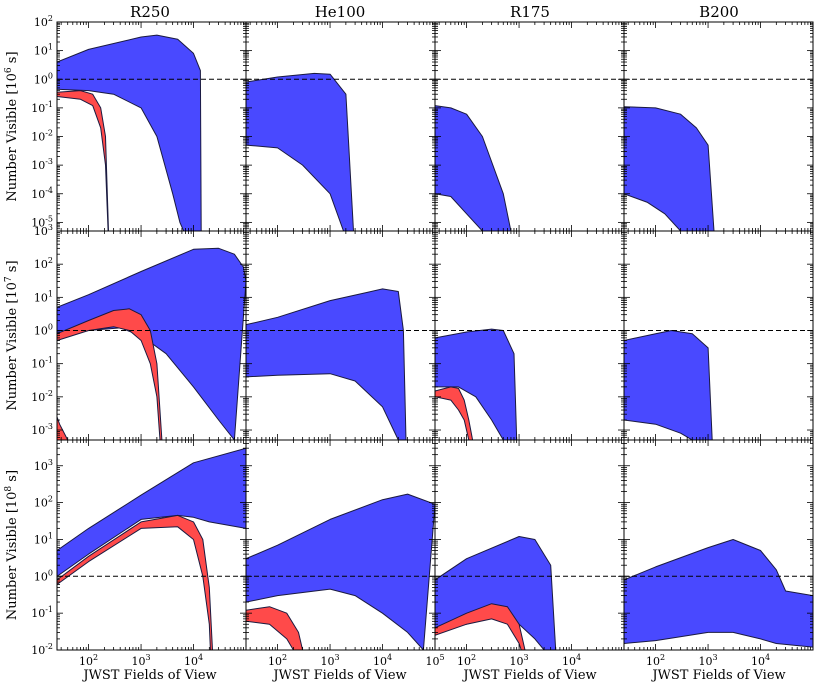 The width and height of the screenshot is (830, 686). I want to click on x-tick-label: 10⁵, so click(434, 660).